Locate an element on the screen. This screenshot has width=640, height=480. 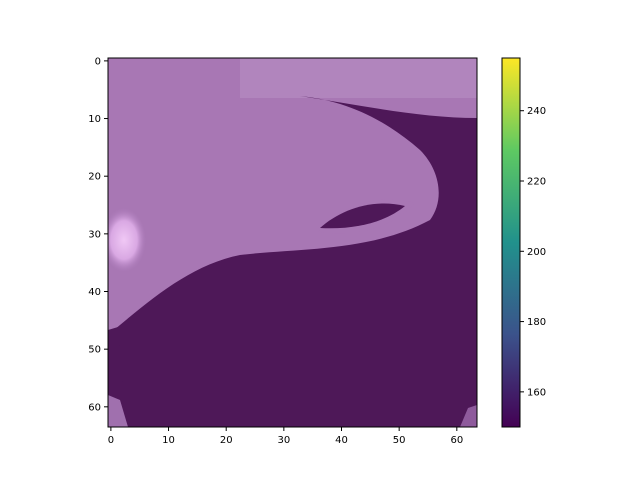
x-tick-label: 20 is located at coordinates (226, 440).